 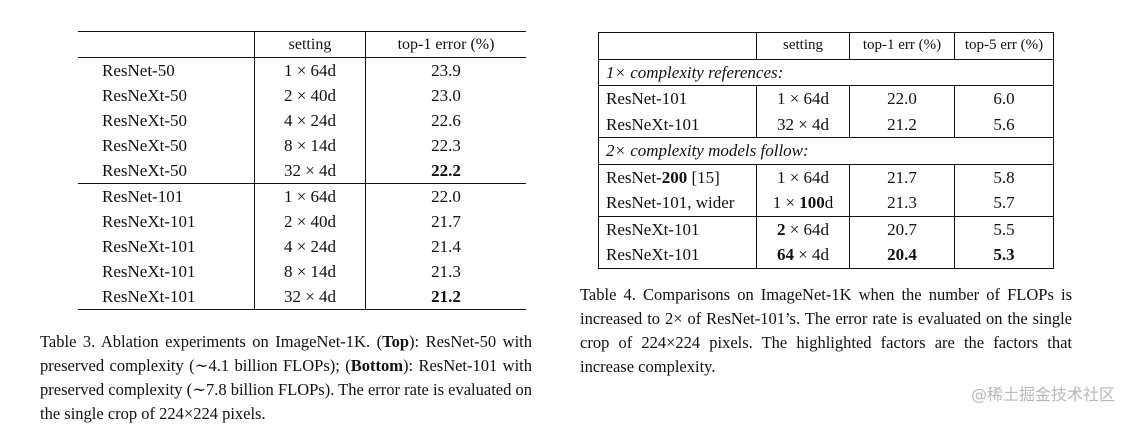 What do you see at coordinates (670, 202) in the screenshot?
I see `model-text: ResNet-101, wider` at bounding box center [670, 202].